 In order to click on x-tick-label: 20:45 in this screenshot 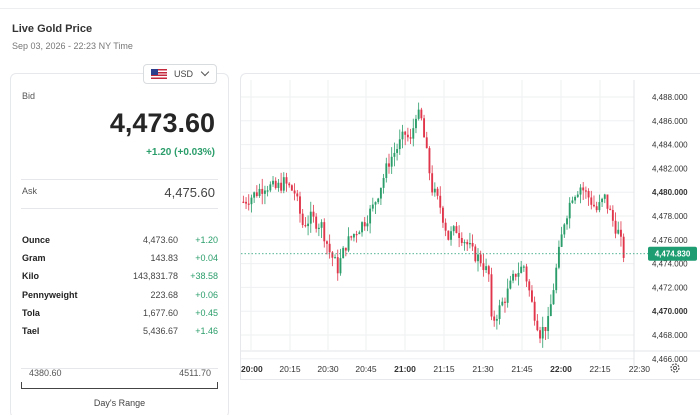, I will do `click(366, 369)`.